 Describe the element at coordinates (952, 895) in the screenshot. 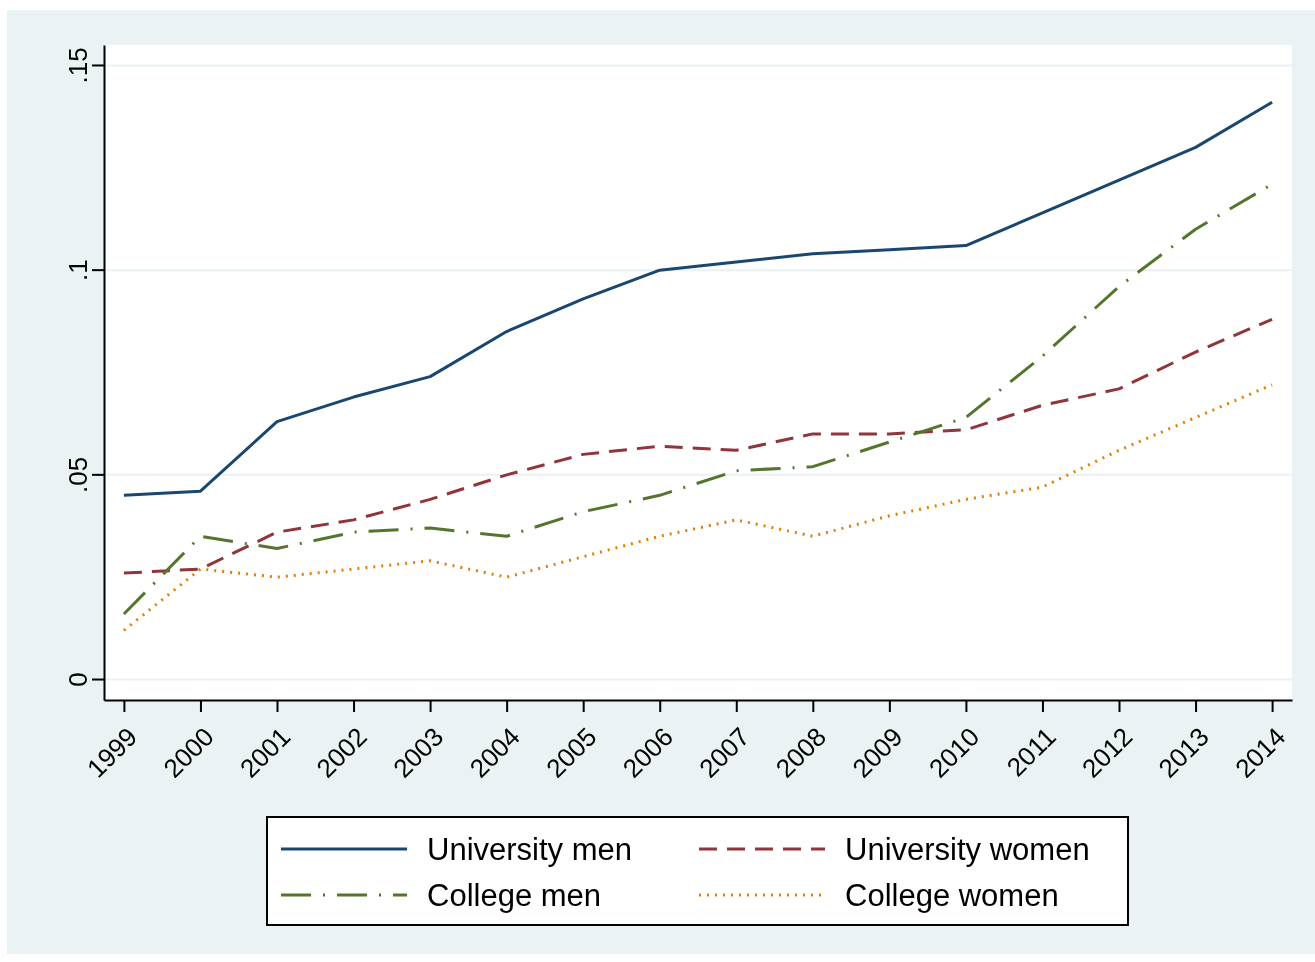

I see `legend-label: College women` at that location.